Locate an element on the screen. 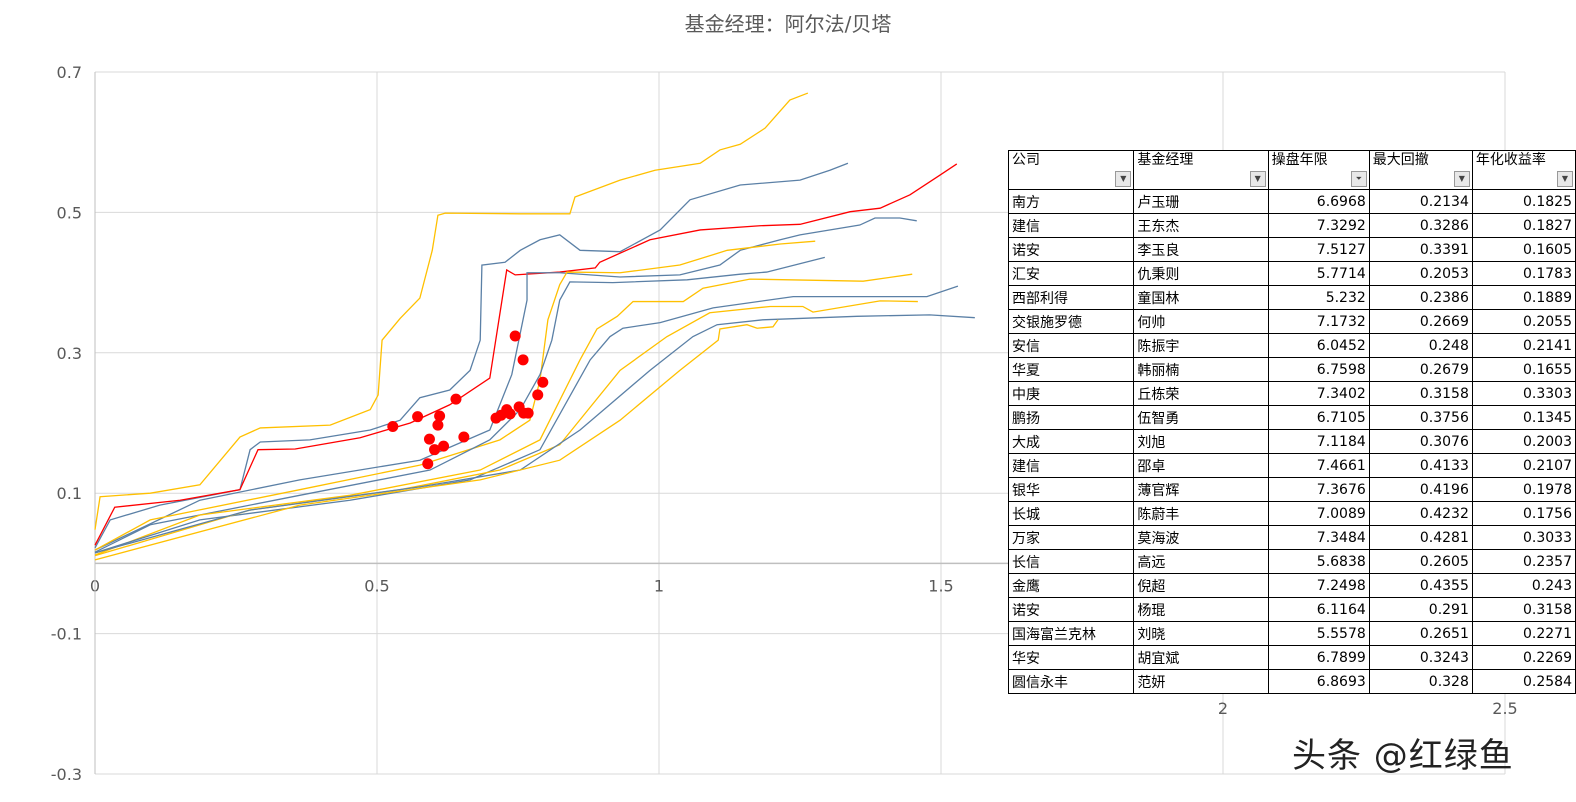 Image resolution: width=1576 pixels, height=802 pixels. table-cell: 华夏 is located at coordinates (1071, 369).